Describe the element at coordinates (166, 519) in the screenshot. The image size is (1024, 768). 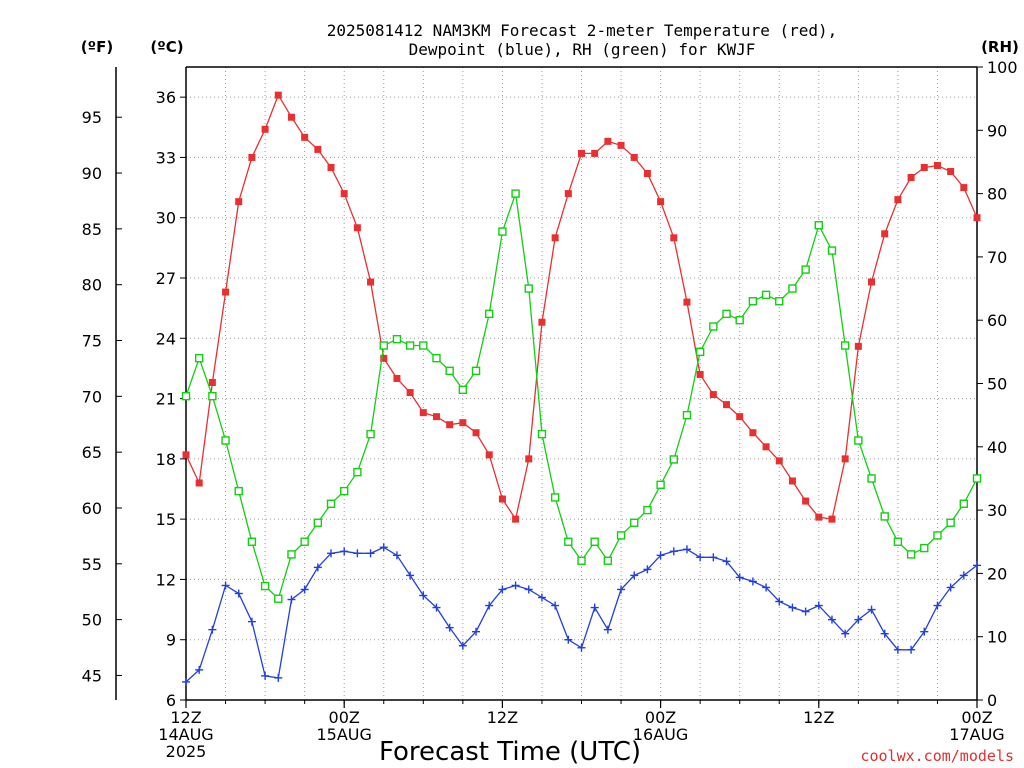
I see `y-tick-c-label: 15` at that location.